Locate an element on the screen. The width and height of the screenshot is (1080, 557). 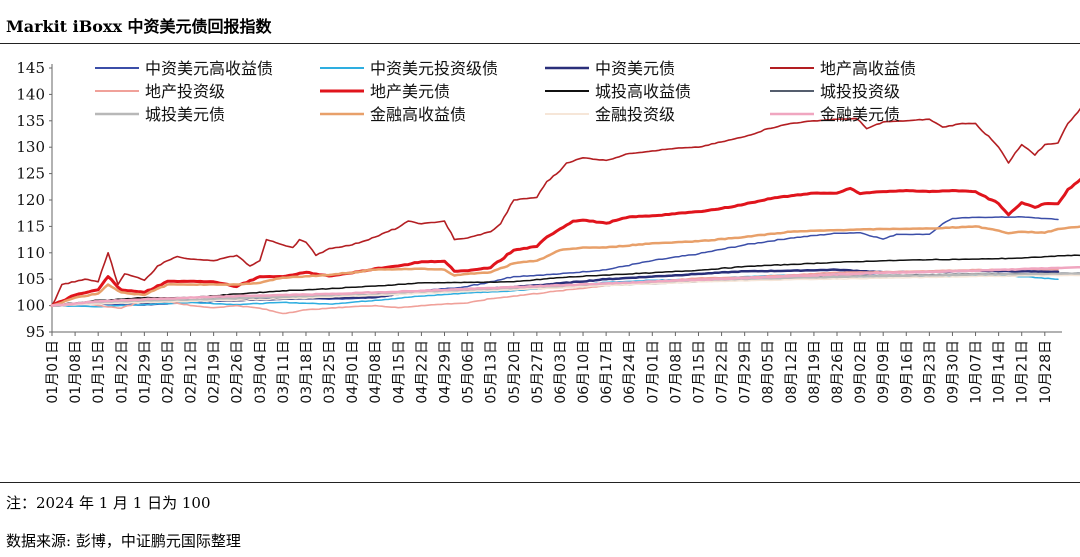
footer-rule is located at coordinates (540, 482).